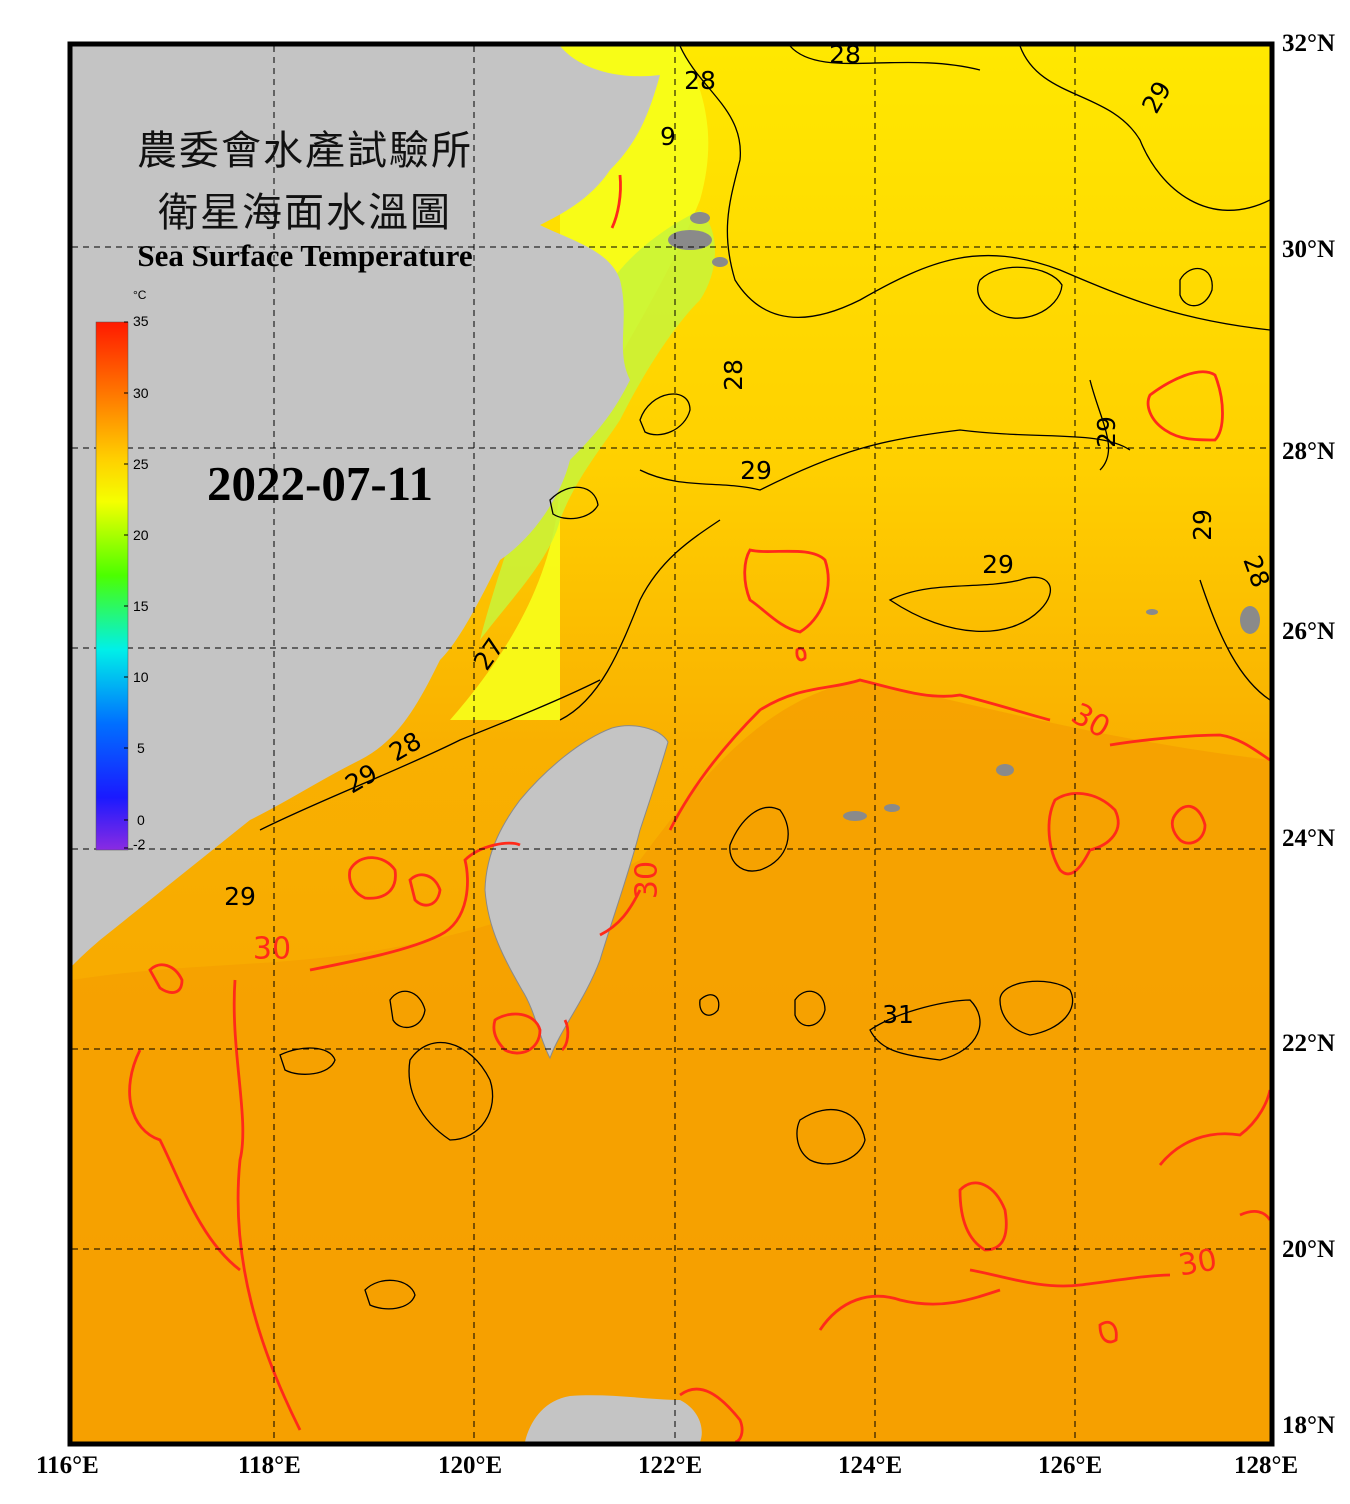 The image size is (1350, 1504). What do you see at coordinates (1309, 1043) in the screenshot?
I see `lat-label-22n: 22°N` at bounding box center [1309, 1043].